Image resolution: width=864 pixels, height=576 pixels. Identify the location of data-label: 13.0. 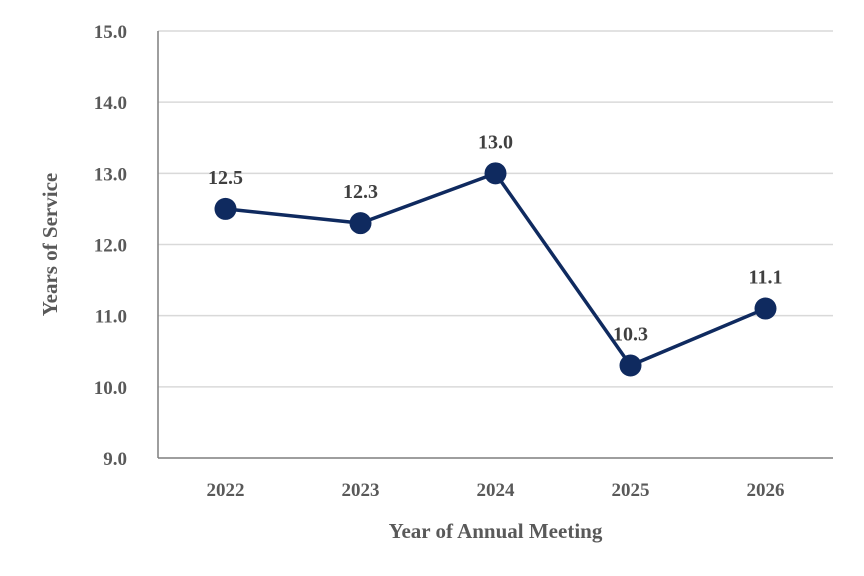
(495, 142).